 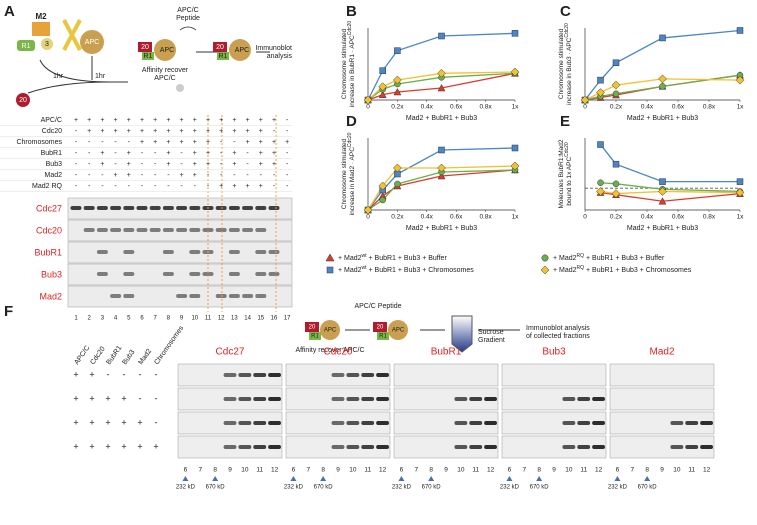 I want to click on column-label: Cdc20, so click(x=97, y=356).